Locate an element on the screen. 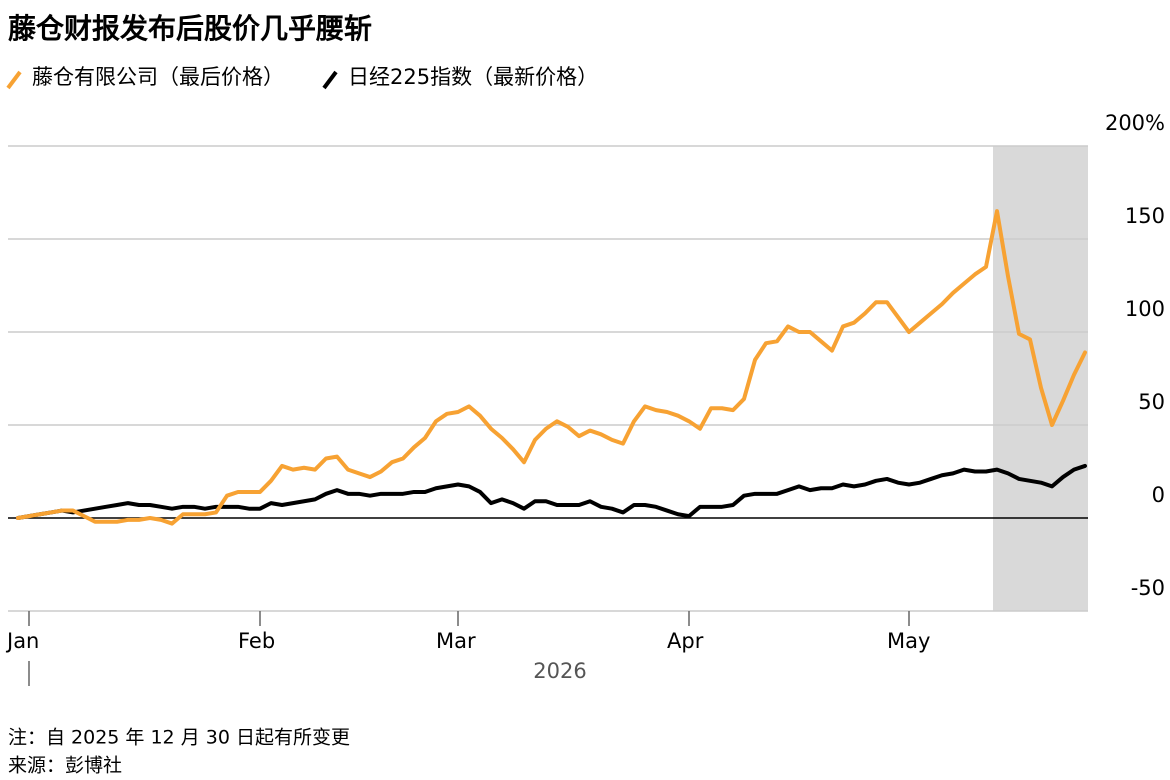 Image resolution: width=1170 pixels, height=780 pixels. y-tick-label: 0 is located at coordinates (1158, 495).